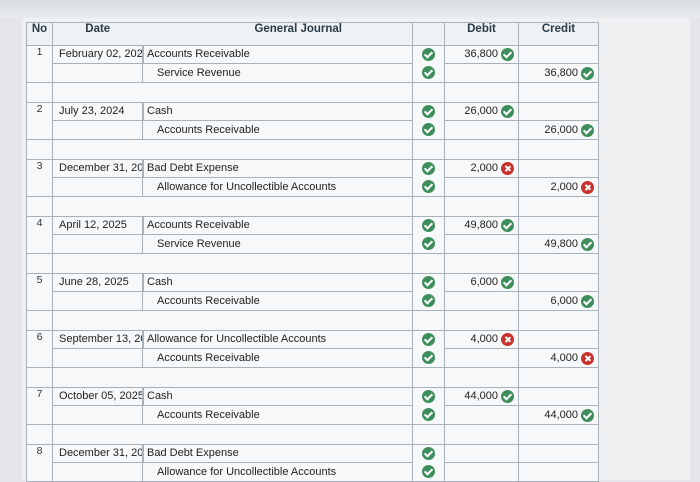 Image resolution: width=700 pixels, height=482 pixels. What do you see at coordinates (94, 282) in the screenshot?
I see `date-field: June 28, 2025` at bounding box center [94, 282].